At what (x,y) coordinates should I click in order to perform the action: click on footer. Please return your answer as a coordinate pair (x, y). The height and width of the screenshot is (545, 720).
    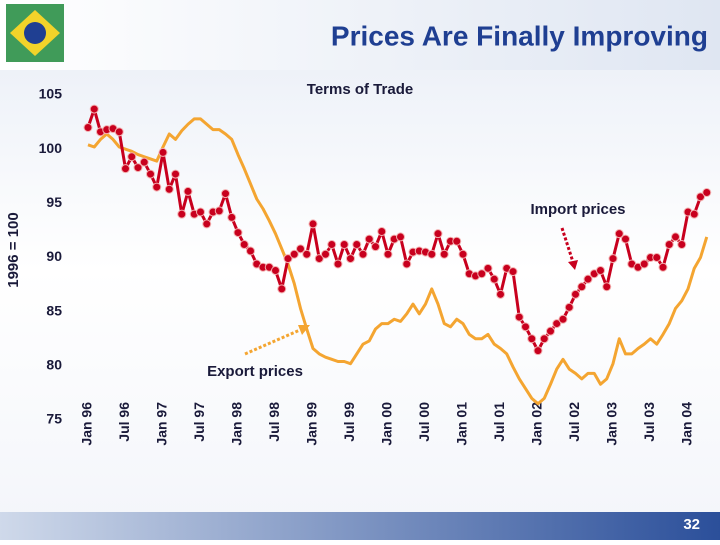
    Looking at the image, I should click on (360, 526).